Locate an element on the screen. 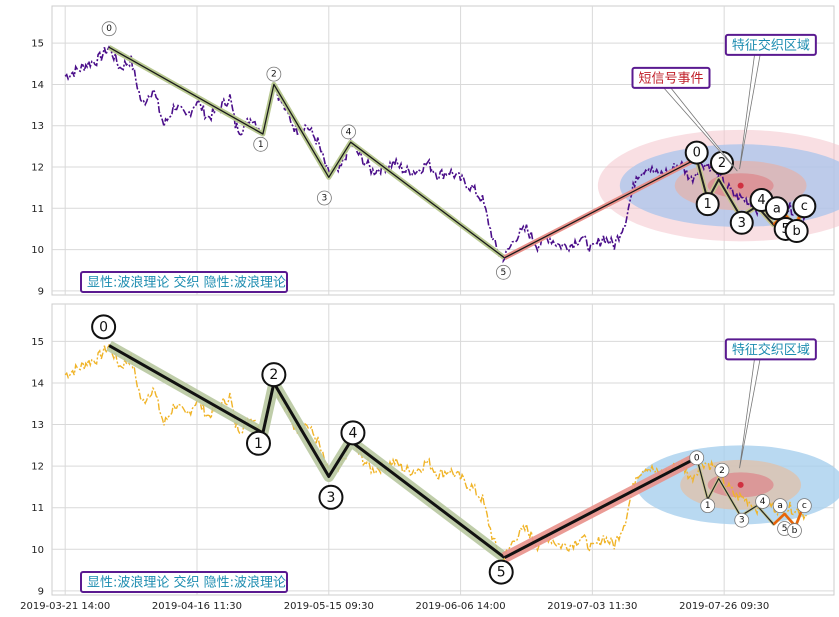 The image size is (839, 617). x-tick-label: 2019-03-21 14:00 is located at coordinates (65, 606).